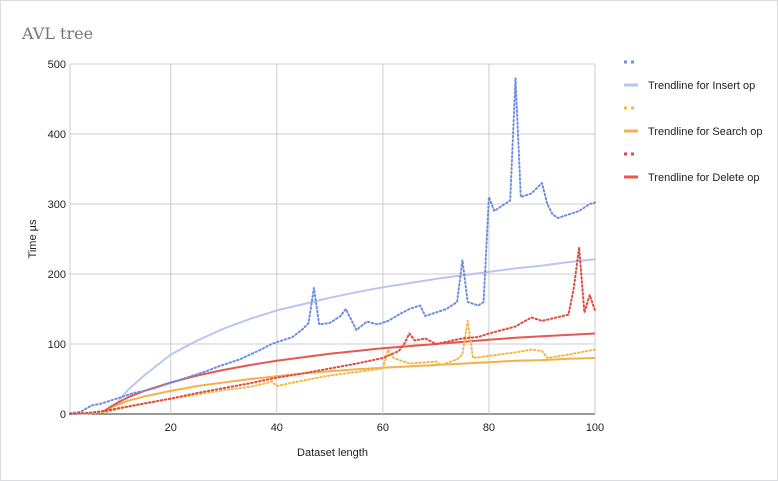  What do you see at coordinates (57, 135) in the screenshot?
I see `y-tick-label: 400` at bounding box center [57, 135].